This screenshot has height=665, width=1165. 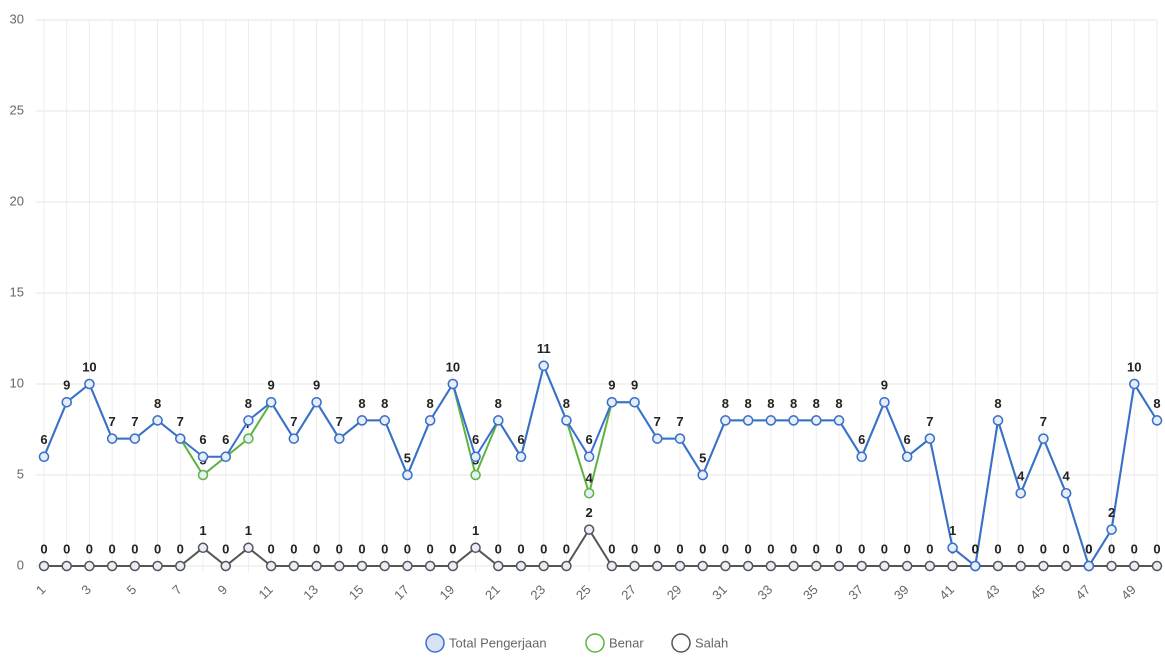 I want to click on data-label: 4, so click(x=1021, y=476).